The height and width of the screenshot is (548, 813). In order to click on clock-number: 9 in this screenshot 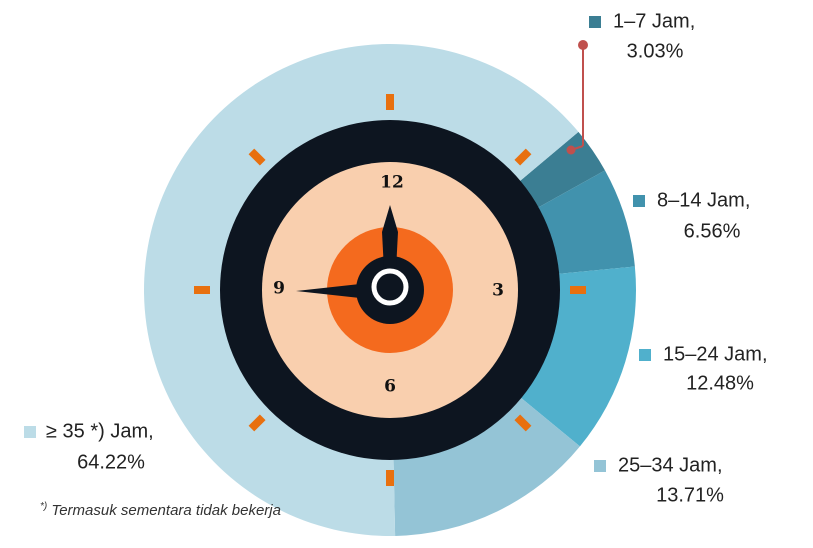, I will do `click(279, 289)`.